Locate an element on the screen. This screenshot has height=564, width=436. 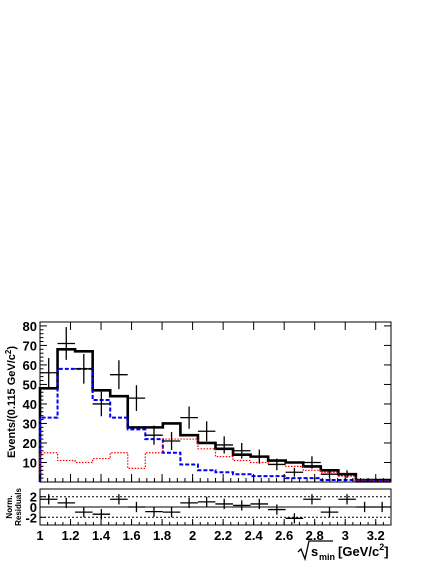
x-axis-label: s min [GeV/c2] is located at coordinates (343, 551).